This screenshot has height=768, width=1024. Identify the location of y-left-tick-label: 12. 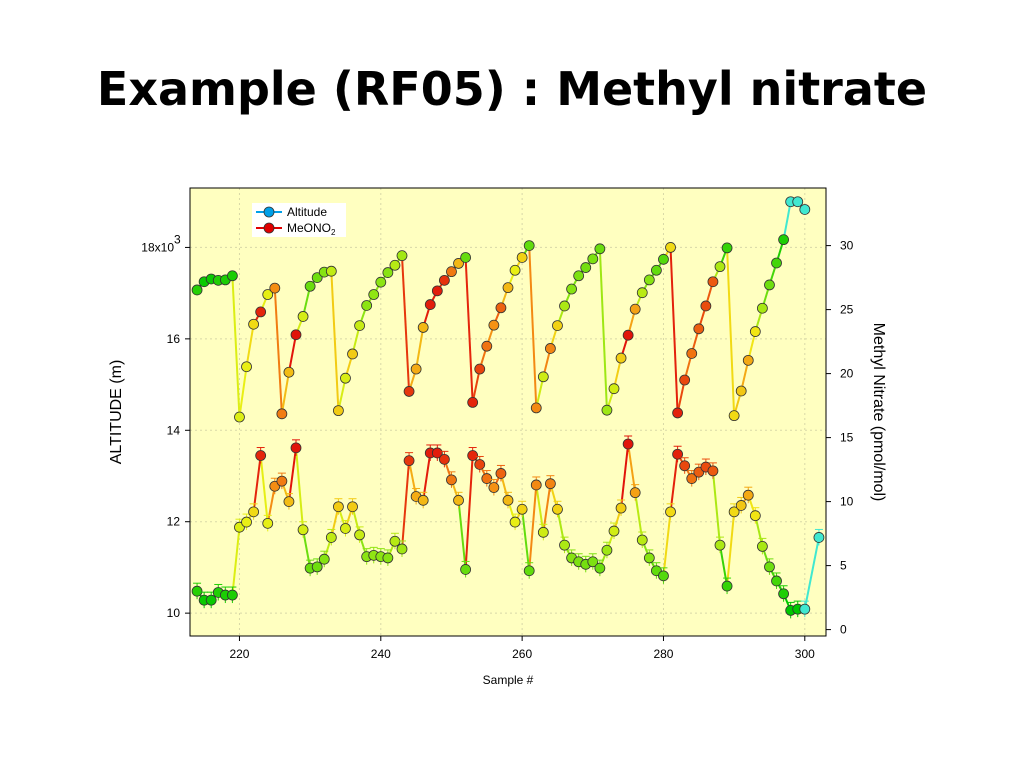
(174, 522).